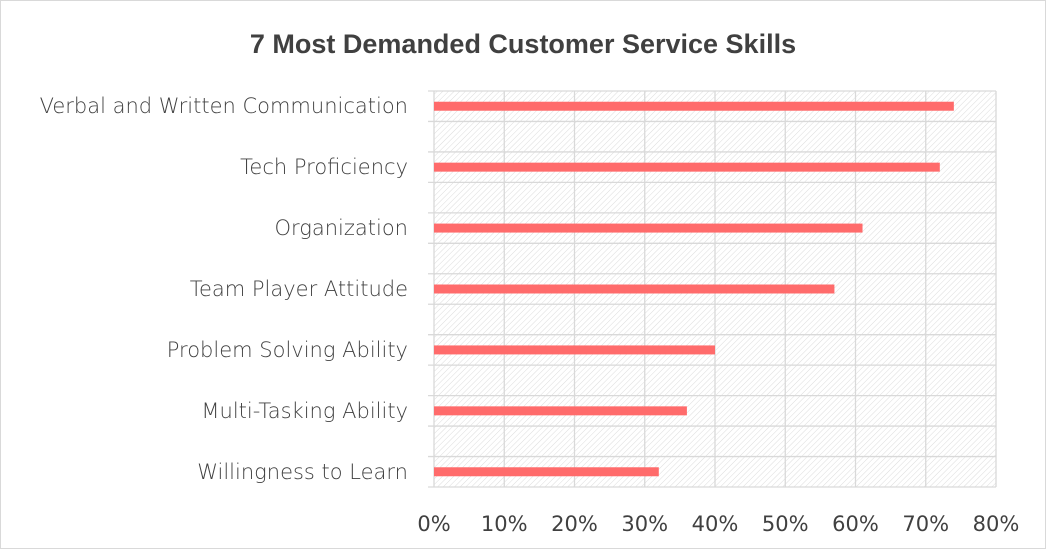 The image size is (1046, 549). What do you see at coordinates (287, 350) in the screenshot?
I see `category-label: Problem Solving Ability` at bounding box center [287, 350].